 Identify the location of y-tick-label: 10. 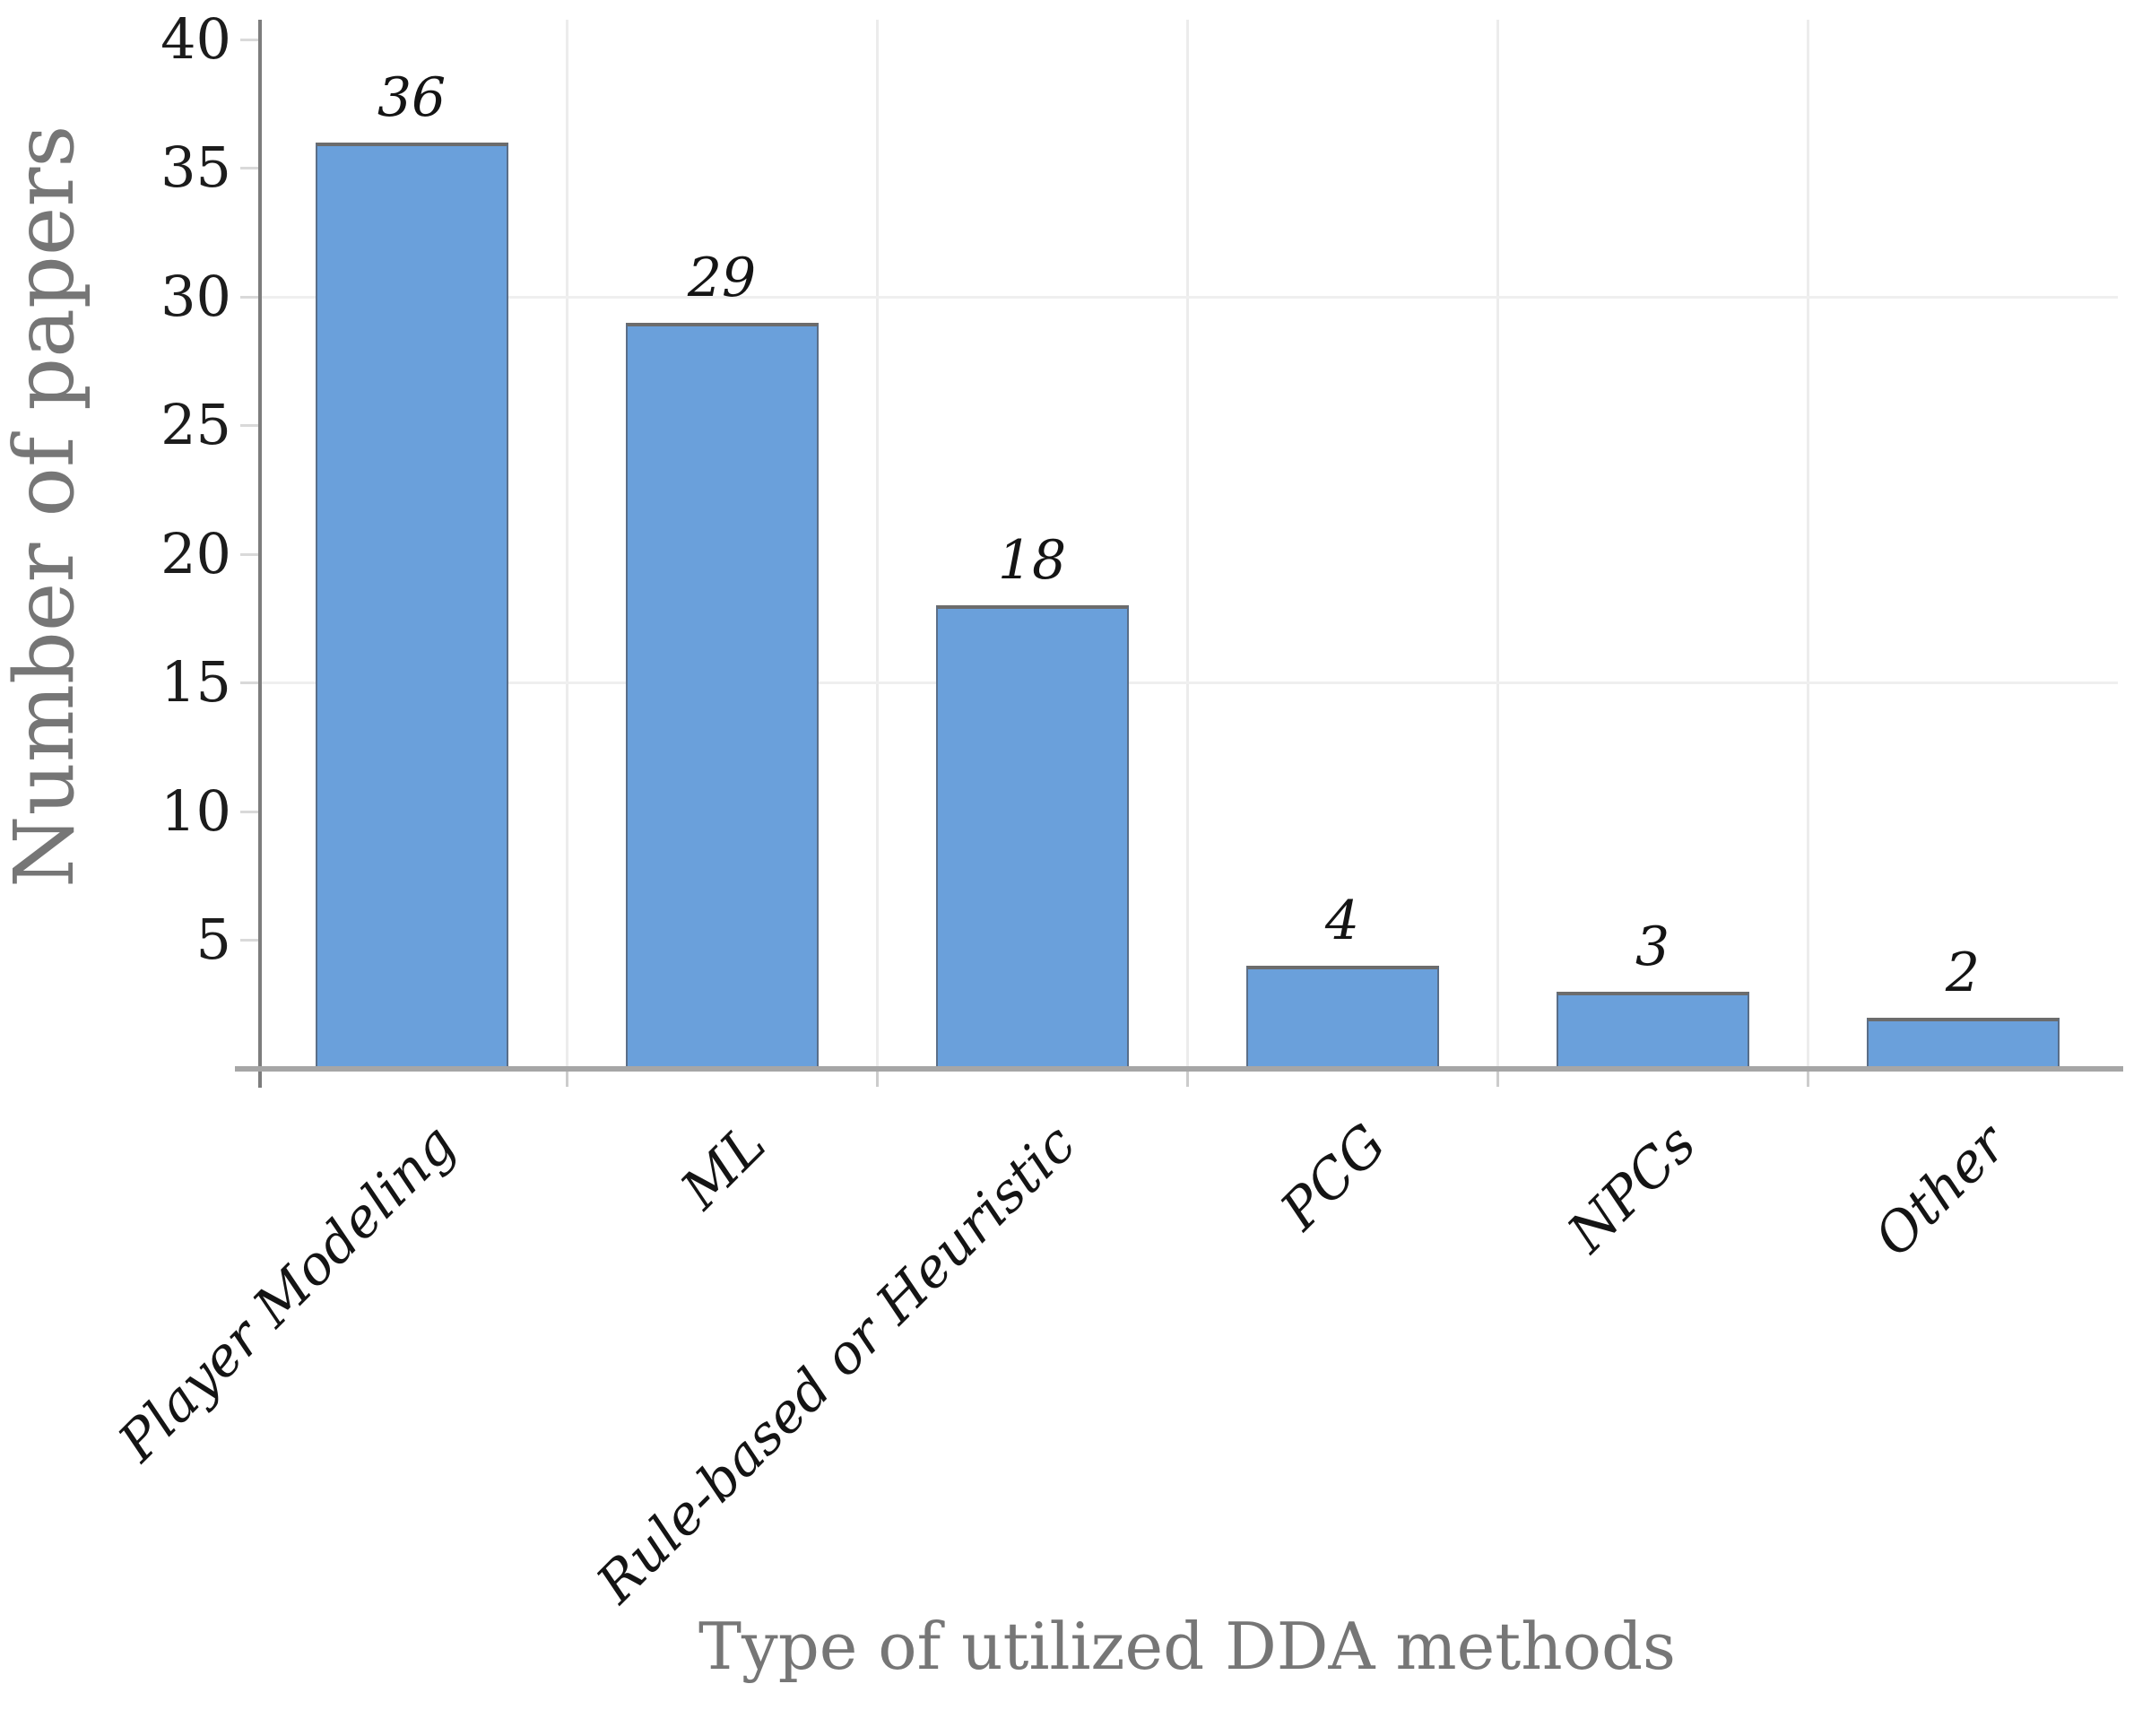
(195, 811).